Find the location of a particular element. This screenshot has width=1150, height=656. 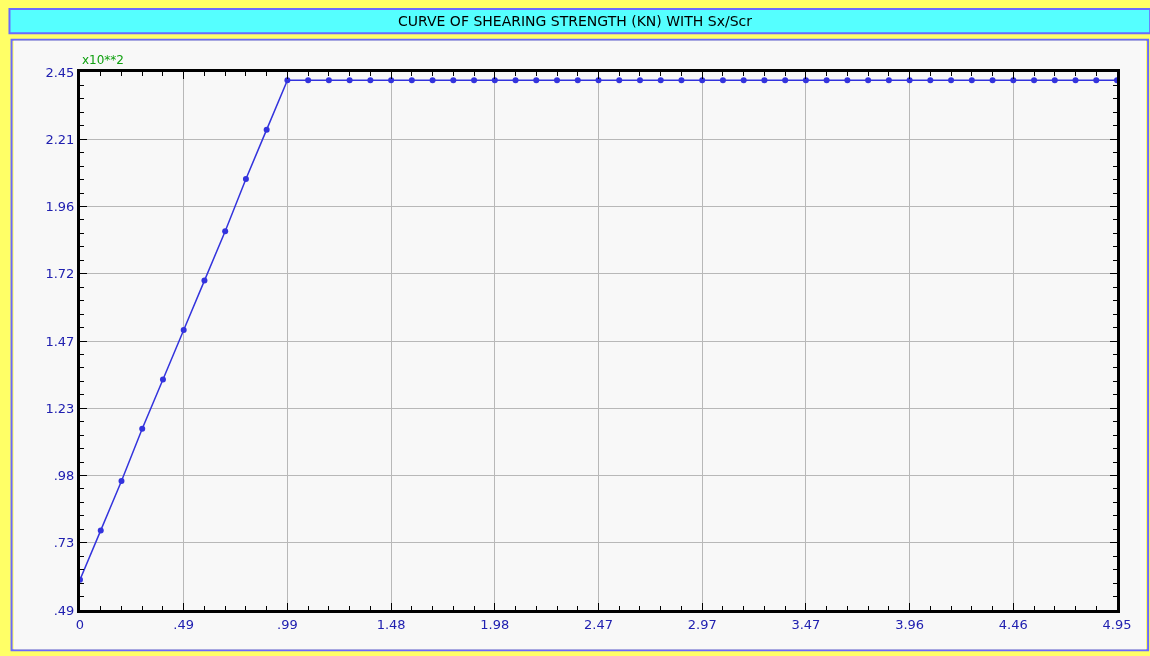

x-tick-label: 0 is located at coordinates (80, 624).